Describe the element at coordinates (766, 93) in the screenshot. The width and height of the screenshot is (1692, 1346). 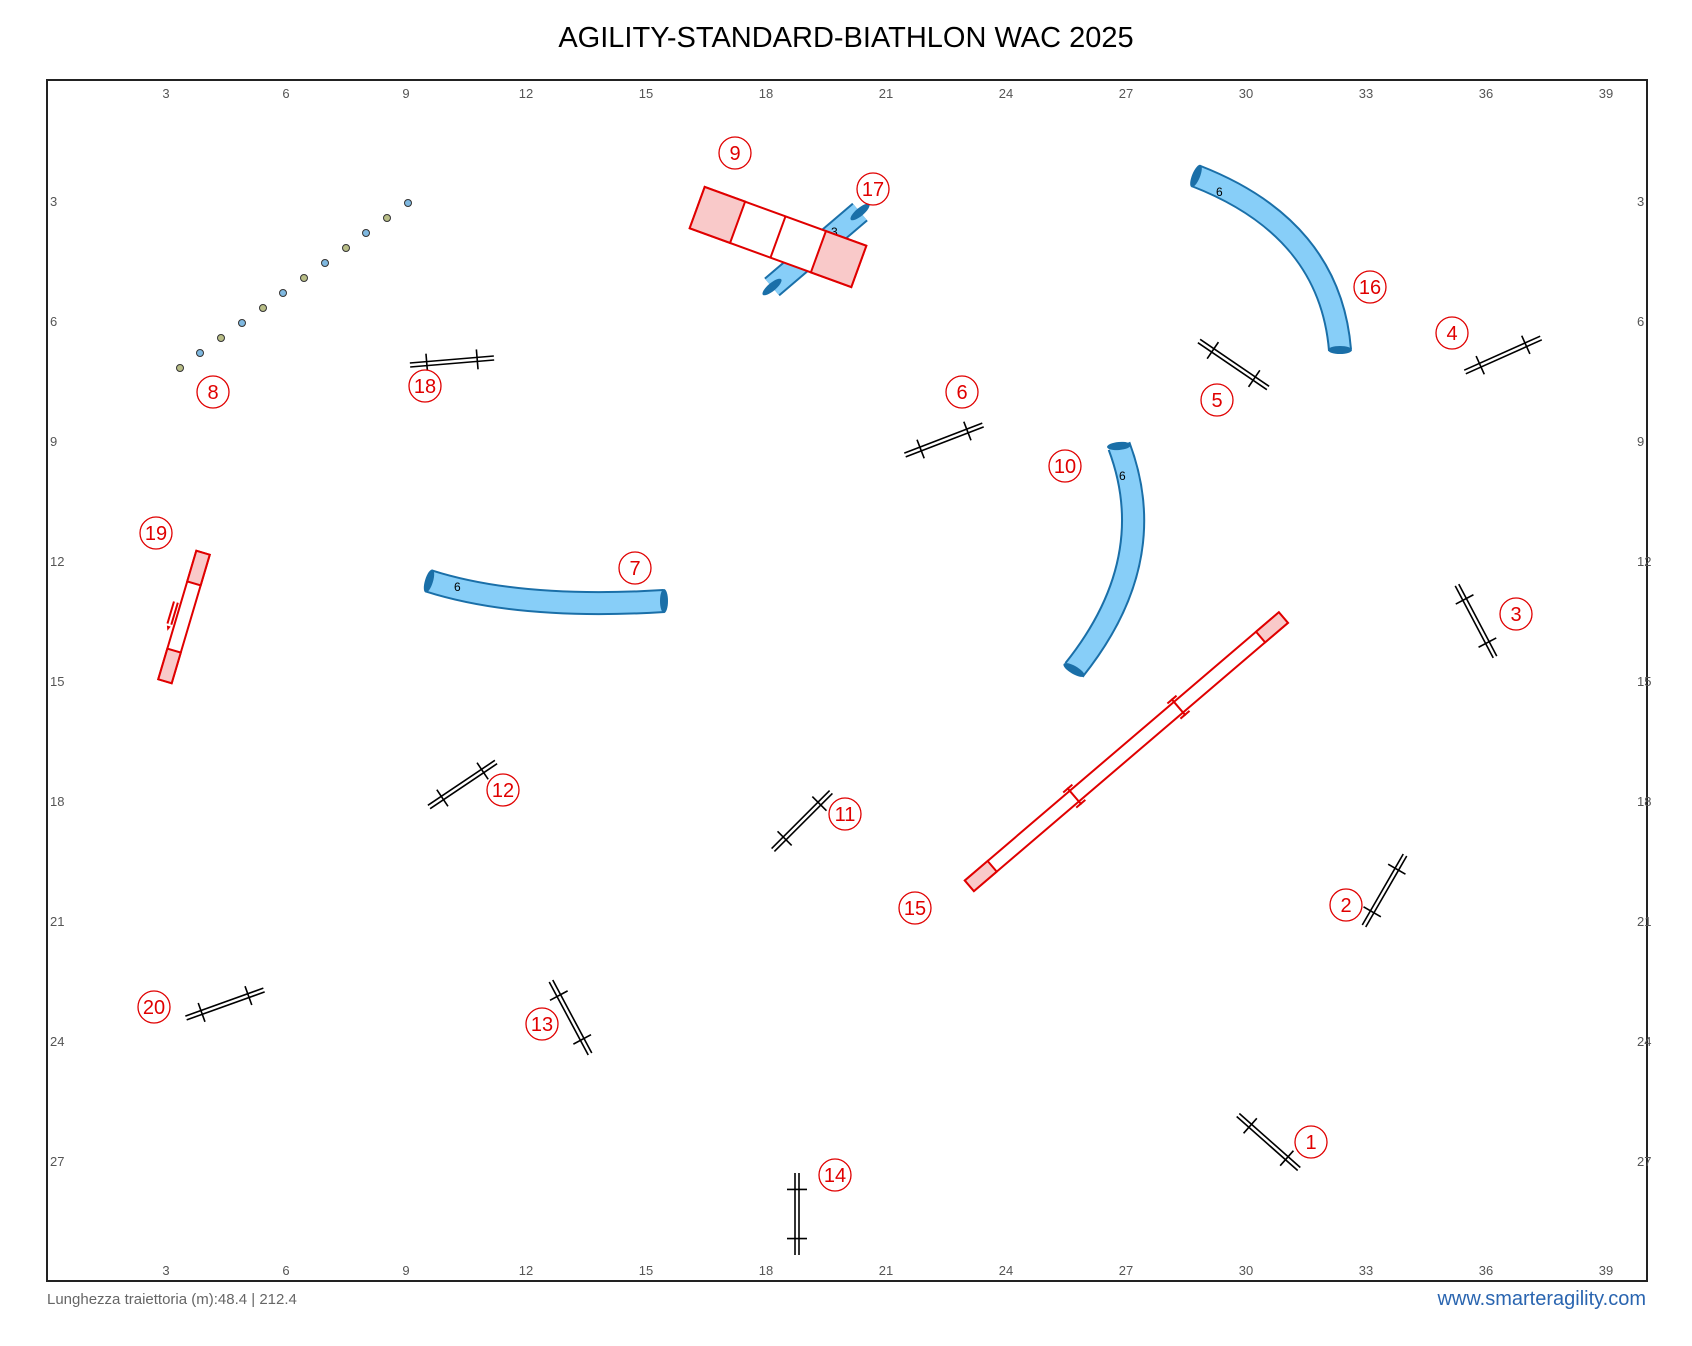
I see `x-tick-top: 18` at that location.